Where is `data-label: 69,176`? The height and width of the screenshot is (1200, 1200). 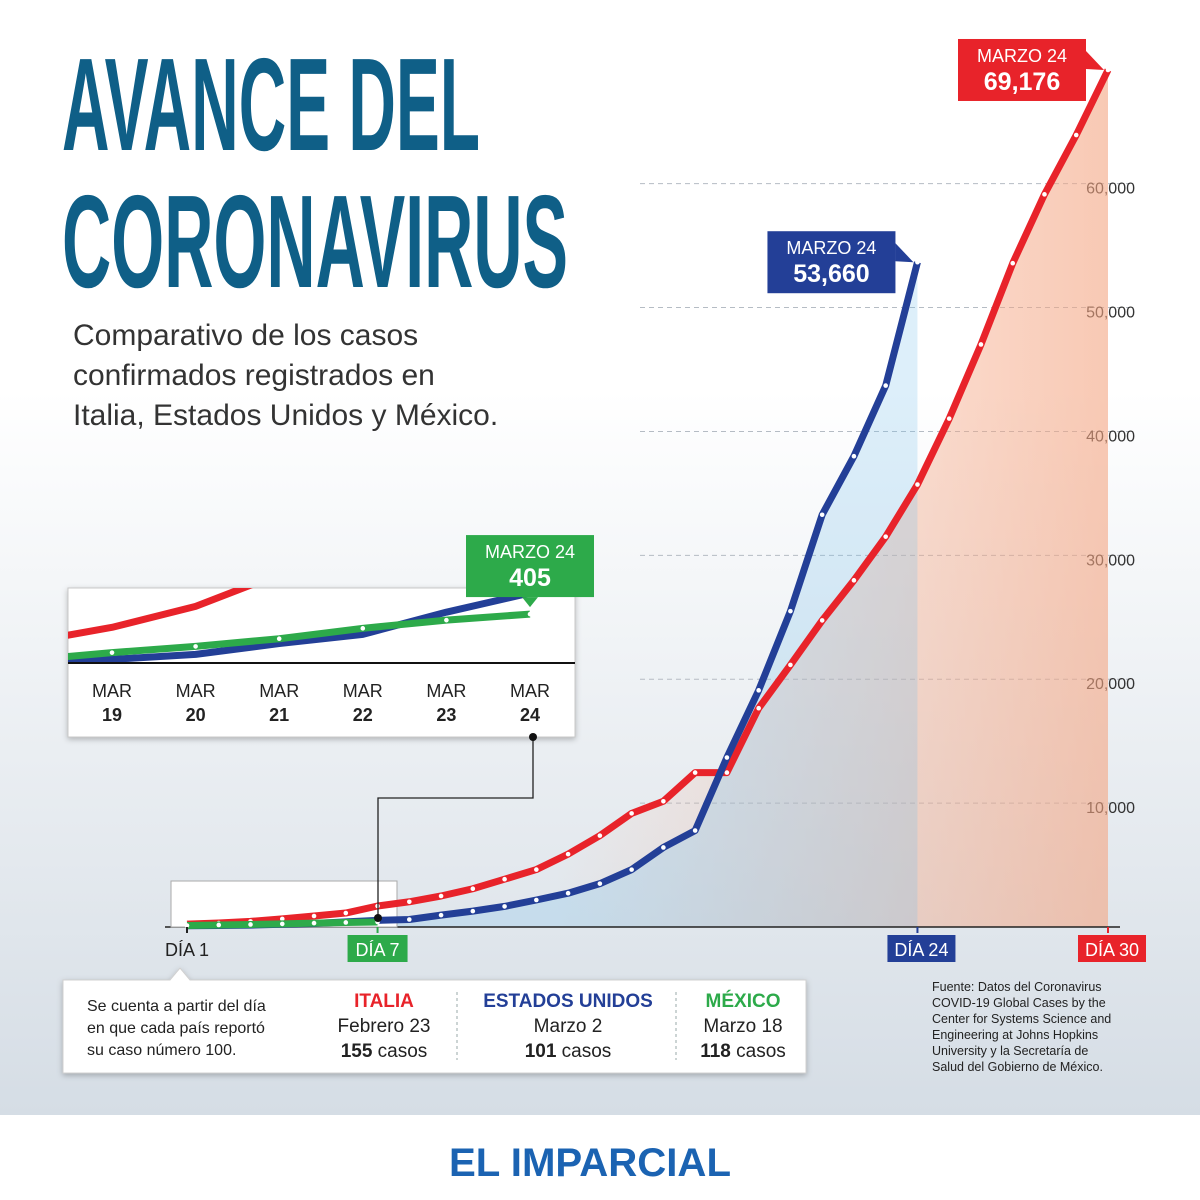
data-label: 69,176 is located at coordinates (1022, 82).